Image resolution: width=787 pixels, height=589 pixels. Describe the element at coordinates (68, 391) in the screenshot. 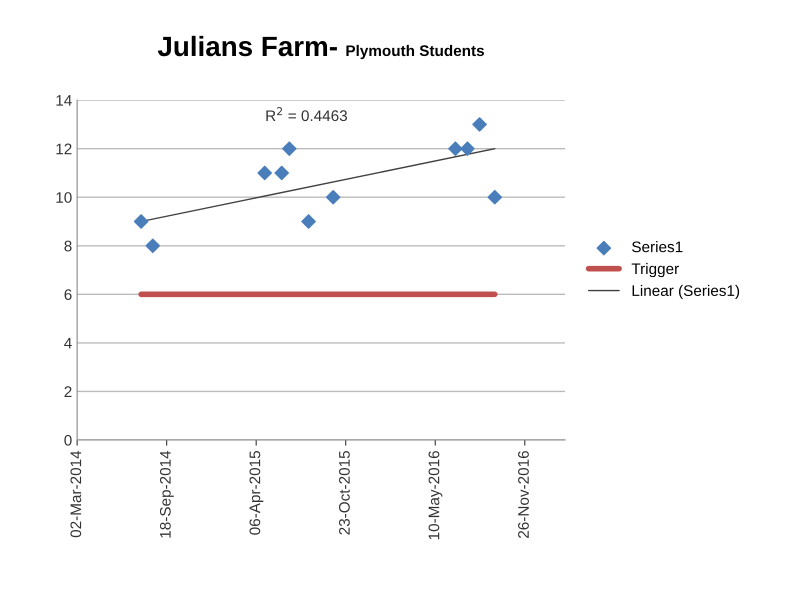

I see `y-tick-label: 2` at that location.